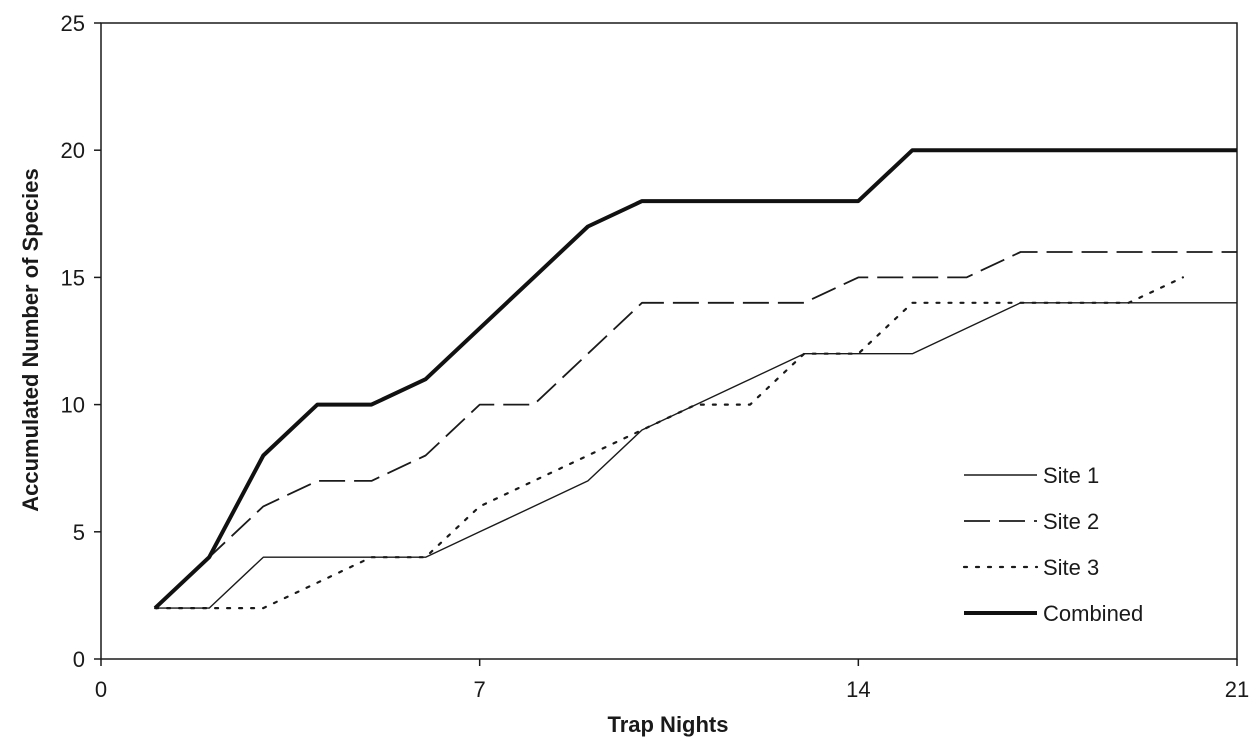 This screenshot has height=738, width=1250. Describe the element at coordinates (30, 340) in the screenshot. I see `y-axis-title: Accumulated Number of Species` at that location.